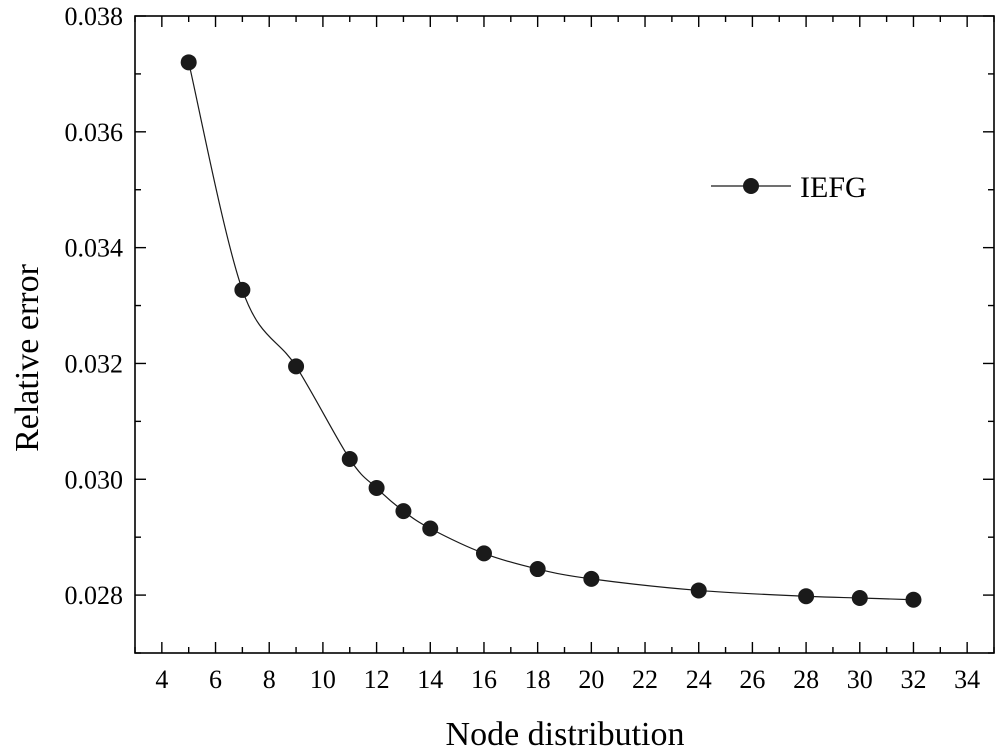 The height and width of the screenshot is (752, 1001). I want to click on legend: IEFG, so click(789, 187).